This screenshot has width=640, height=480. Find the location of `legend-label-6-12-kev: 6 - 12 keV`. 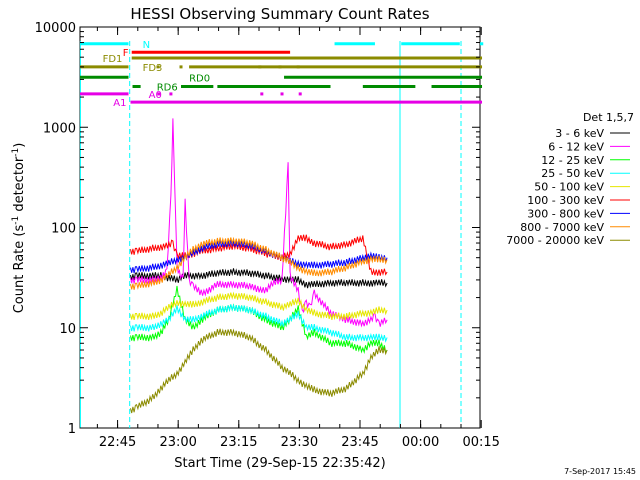

legend-label-6-12-kev: 6 - 12 keV is located at coordinates (576, 146).